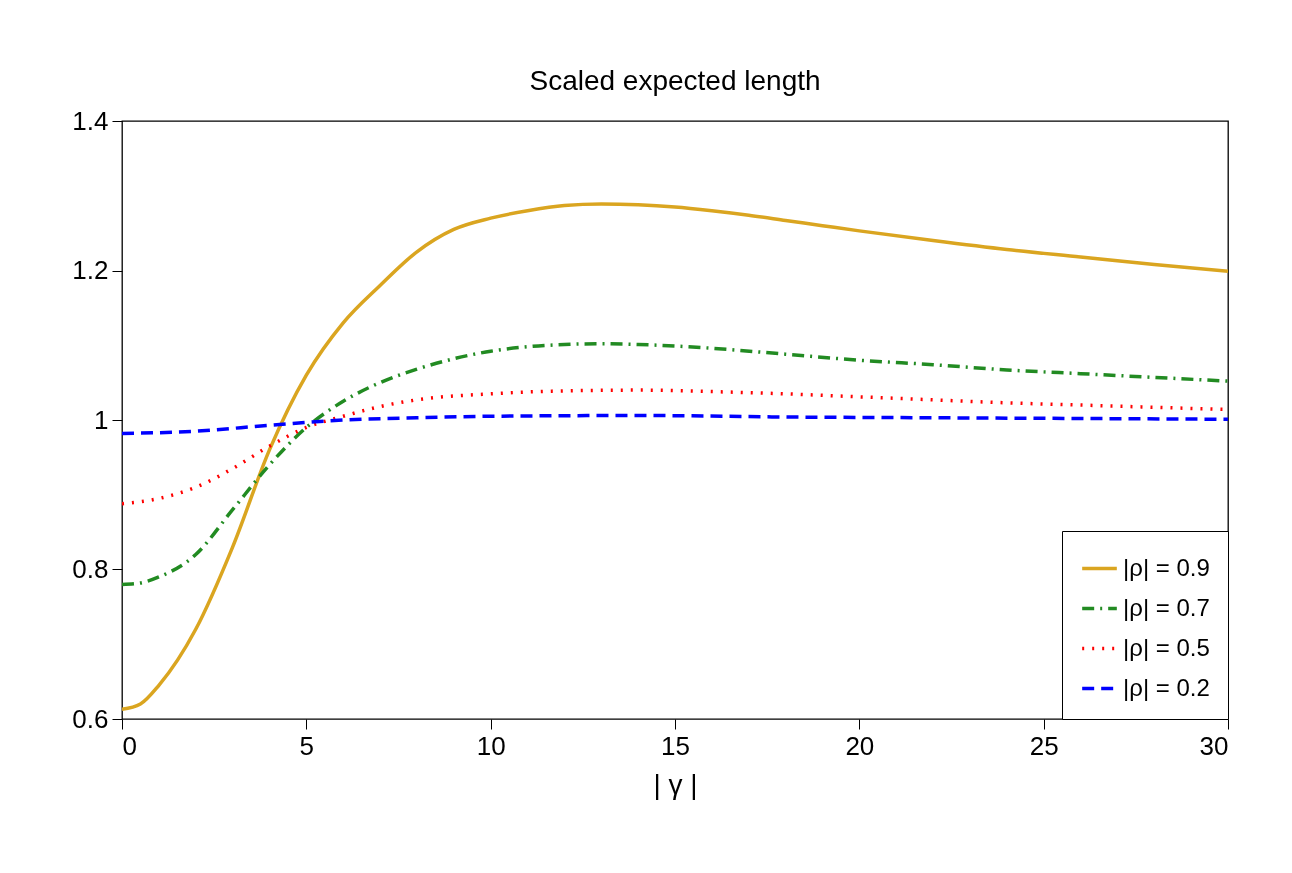 This screenshot has height=873, width=1292. I want to click on y-tick-label: 0.6, so click(90, 718).